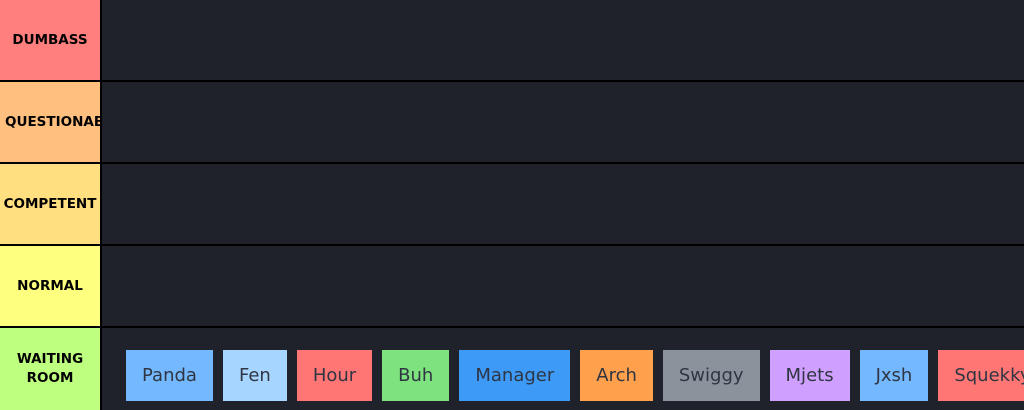 This screenshot has width=1024, height=410. I want to click on tier-item: Arch, so click(616, 375).